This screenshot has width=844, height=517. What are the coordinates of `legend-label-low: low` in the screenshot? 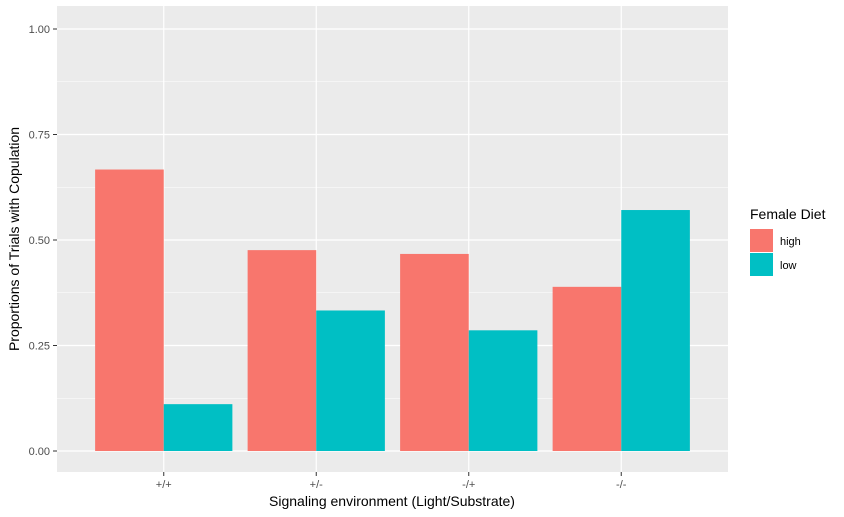 It's located at (788, 266).